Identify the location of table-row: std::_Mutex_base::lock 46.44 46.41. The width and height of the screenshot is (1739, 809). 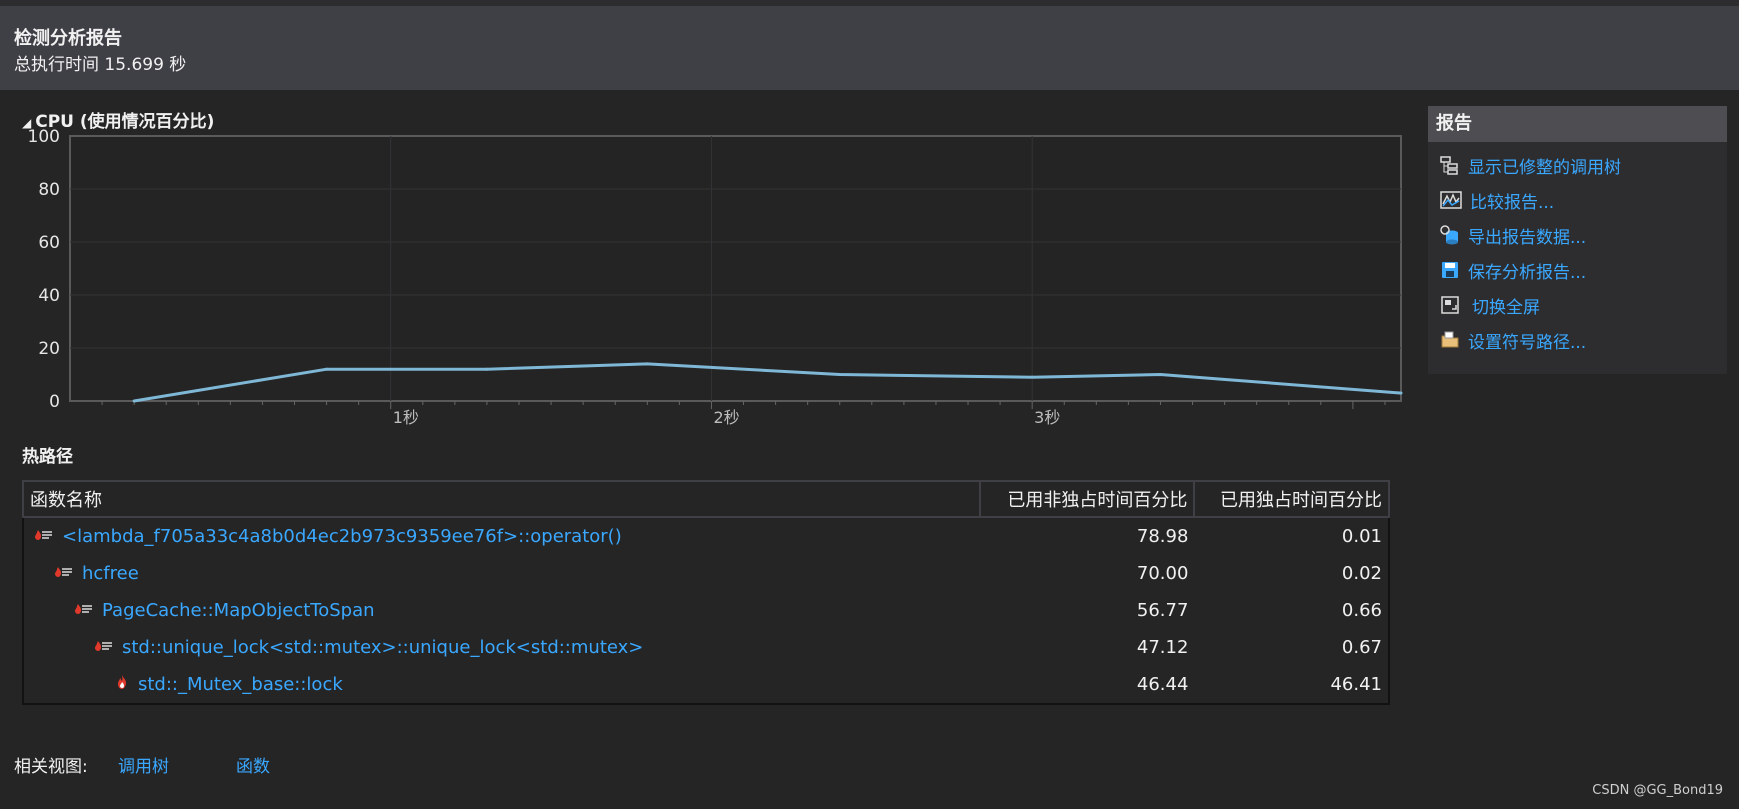
(706, 685).